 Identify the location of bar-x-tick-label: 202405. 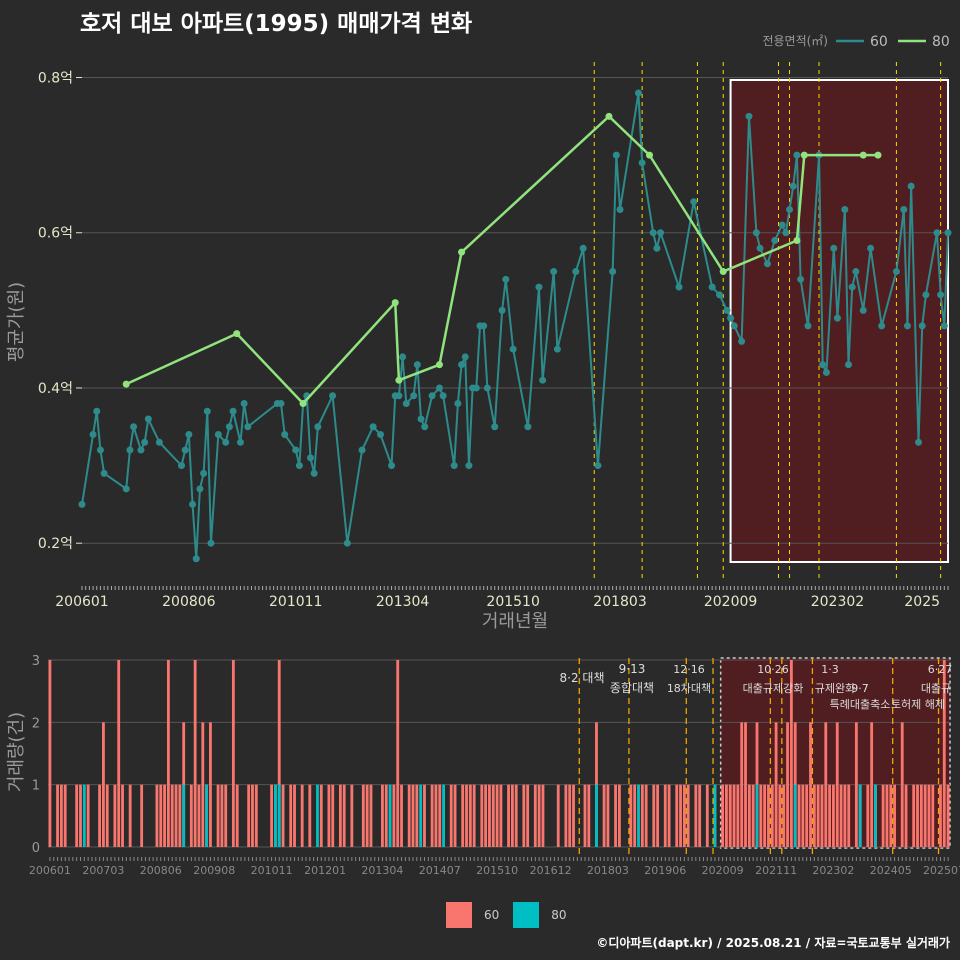
(891, 870).